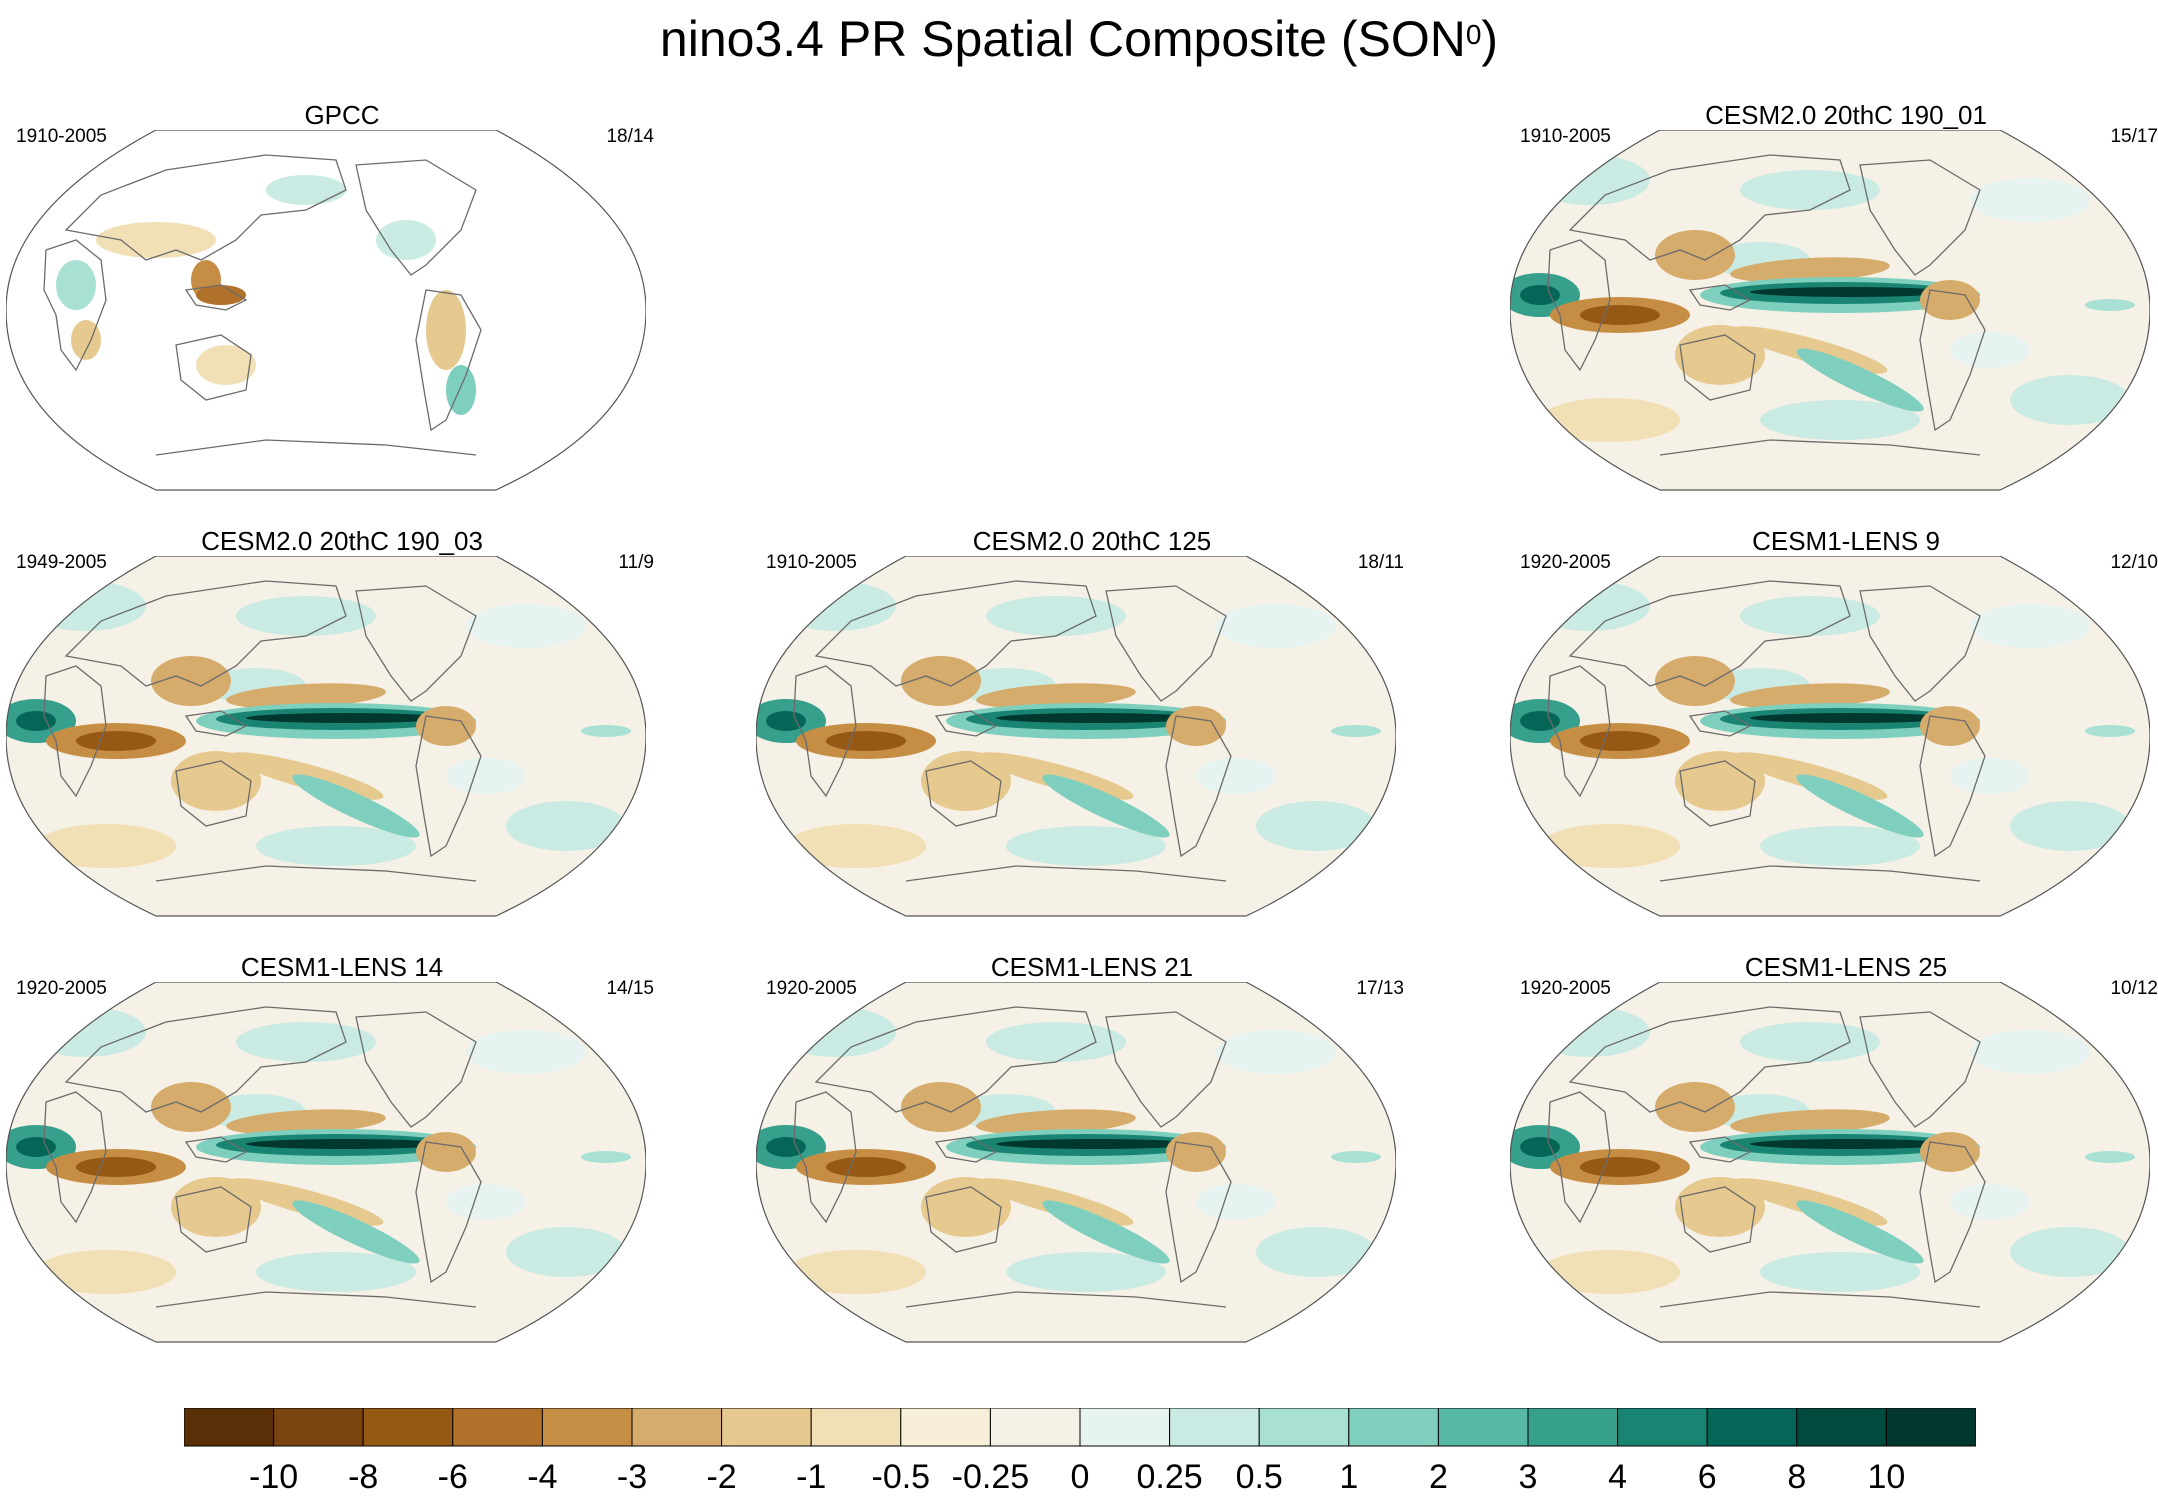 The image size is (2158, 1499). I want to click on map-lens25, so click(1830, 1162).